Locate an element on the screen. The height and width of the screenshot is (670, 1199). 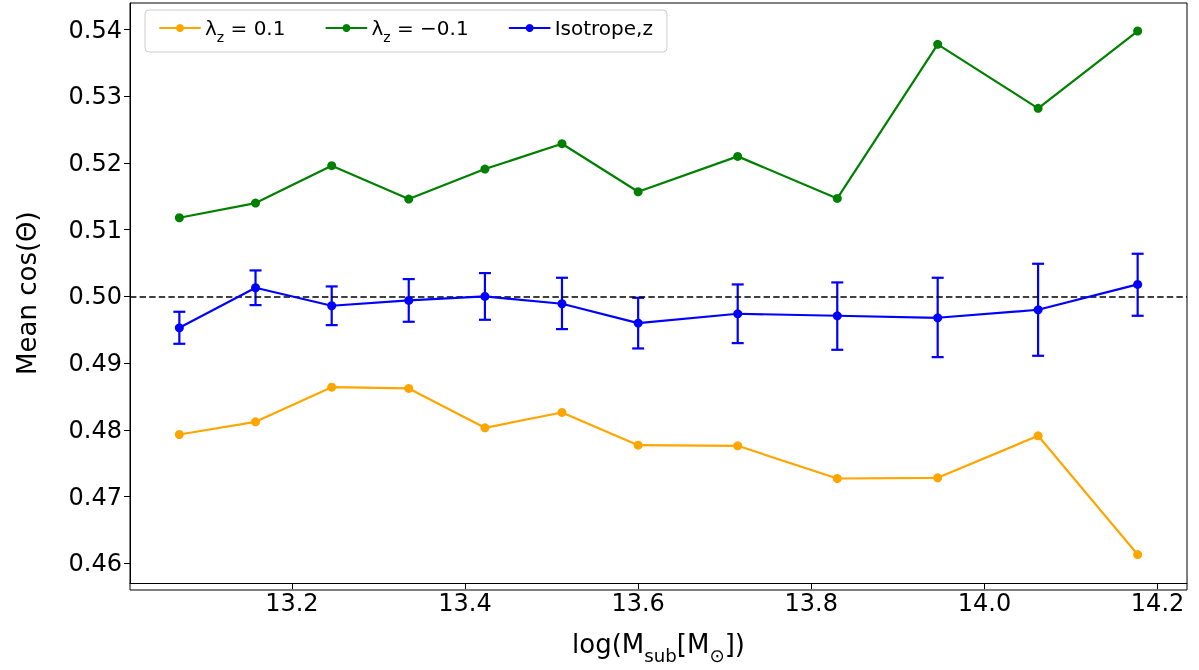
y-axis-title: Mean cos(Θ) is located at coordinates (27, 293).